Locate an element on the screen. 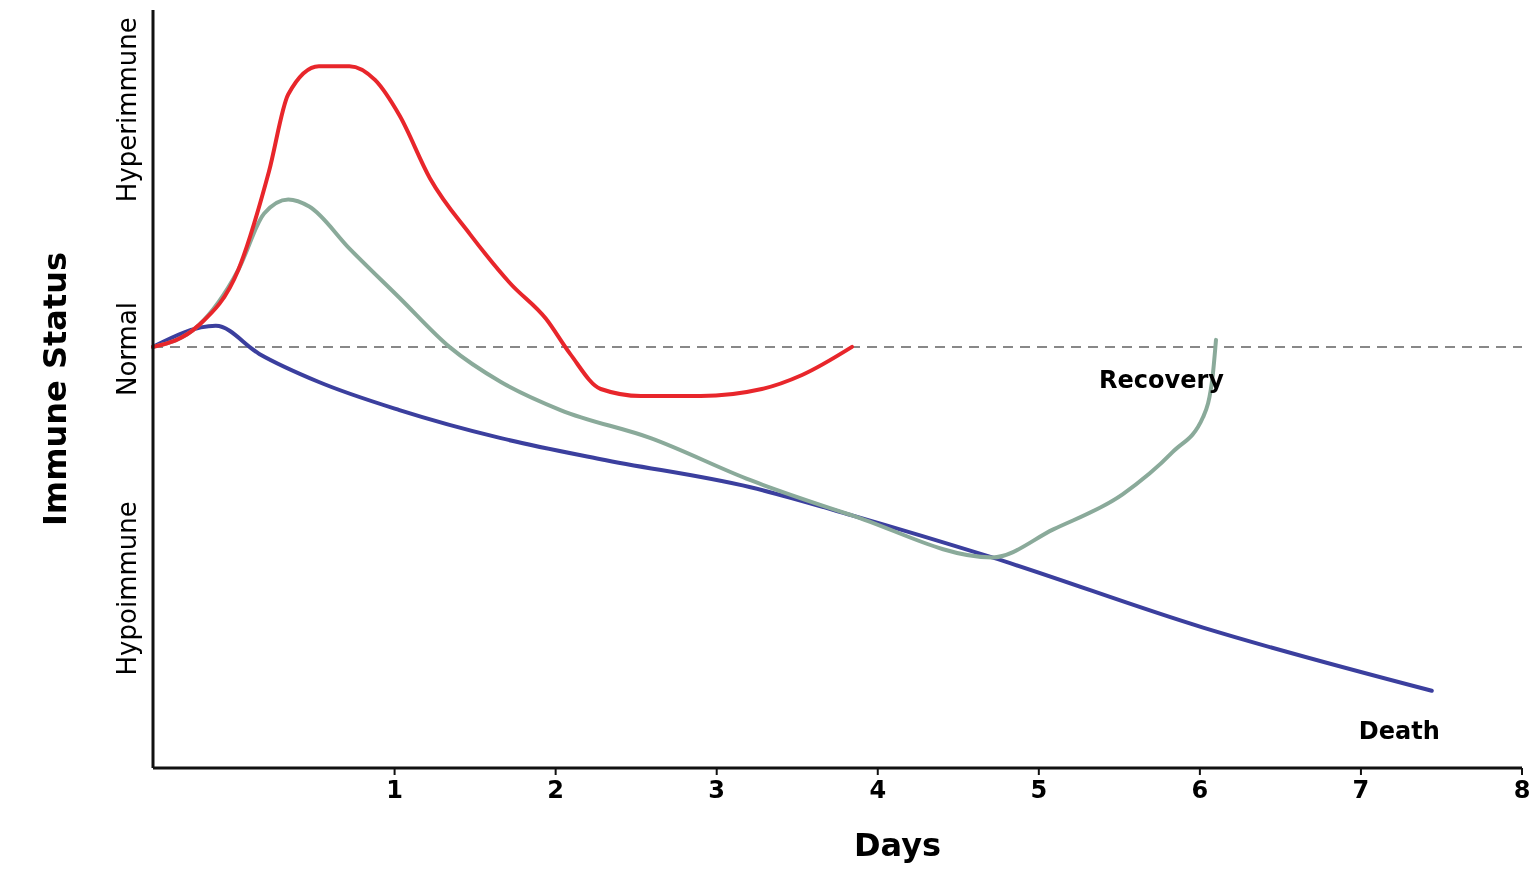 The image size is (1540, 876). x-tick-label: 6 is located at coordinates (1200, 790).